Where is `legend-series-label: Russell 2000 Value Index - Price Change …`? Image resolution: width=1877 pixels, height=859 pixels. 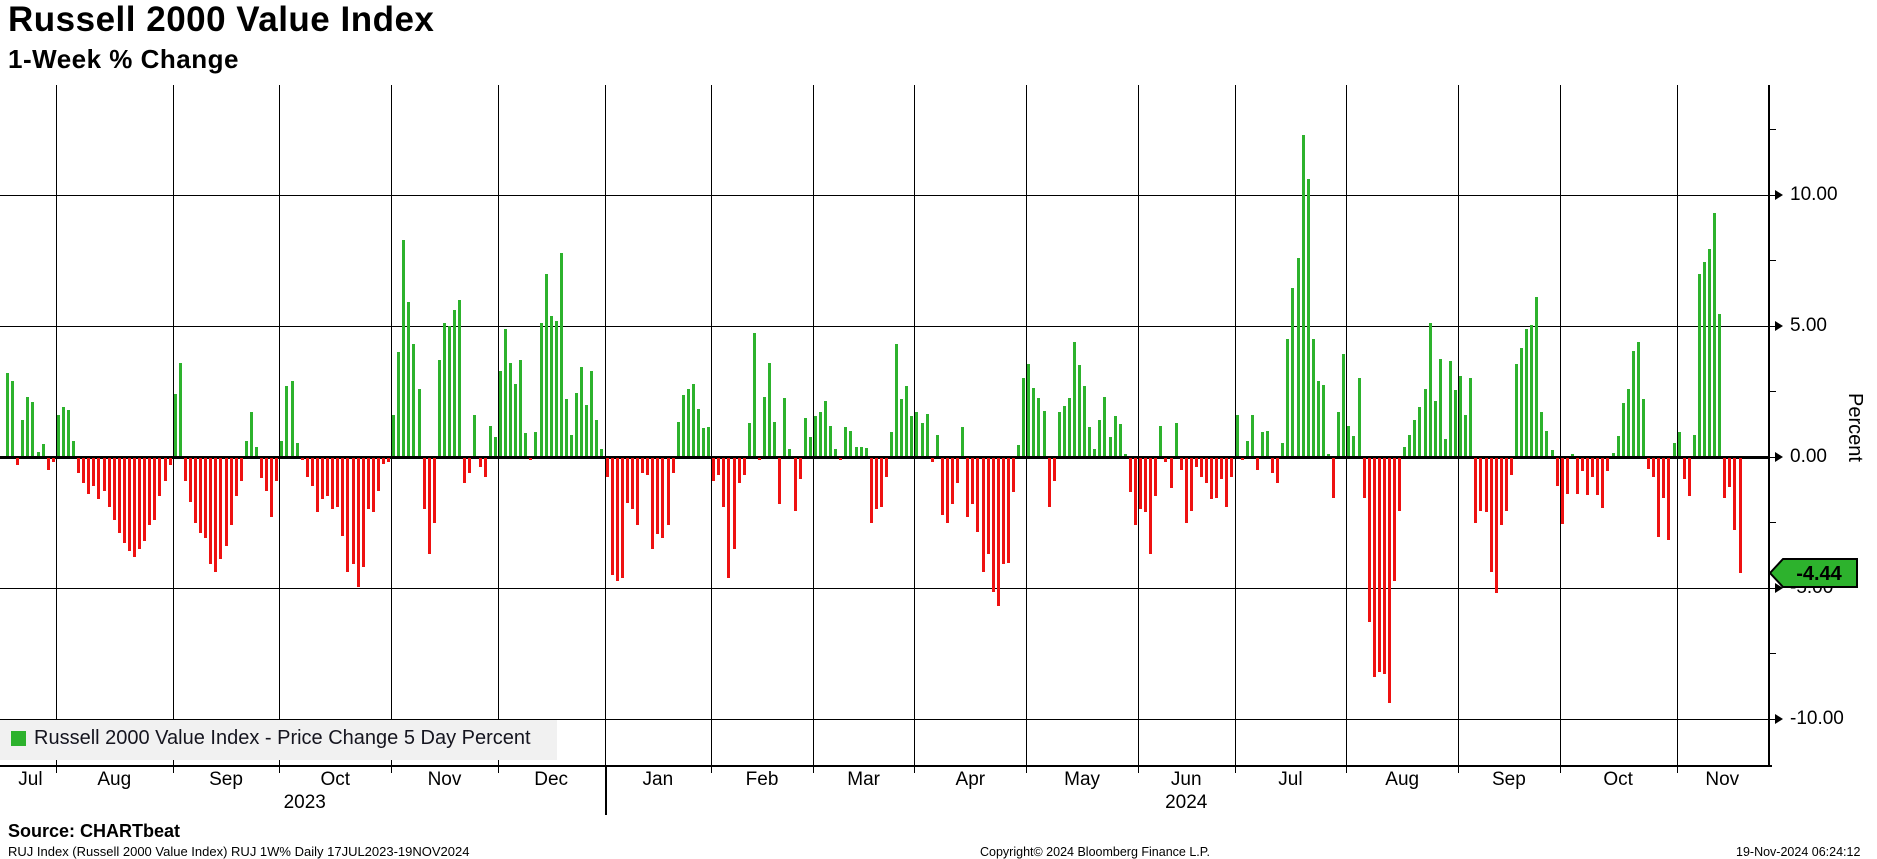
legend-series-label: Russell 2000 Value Index - Price Change … is located at coordinates (282, 738).